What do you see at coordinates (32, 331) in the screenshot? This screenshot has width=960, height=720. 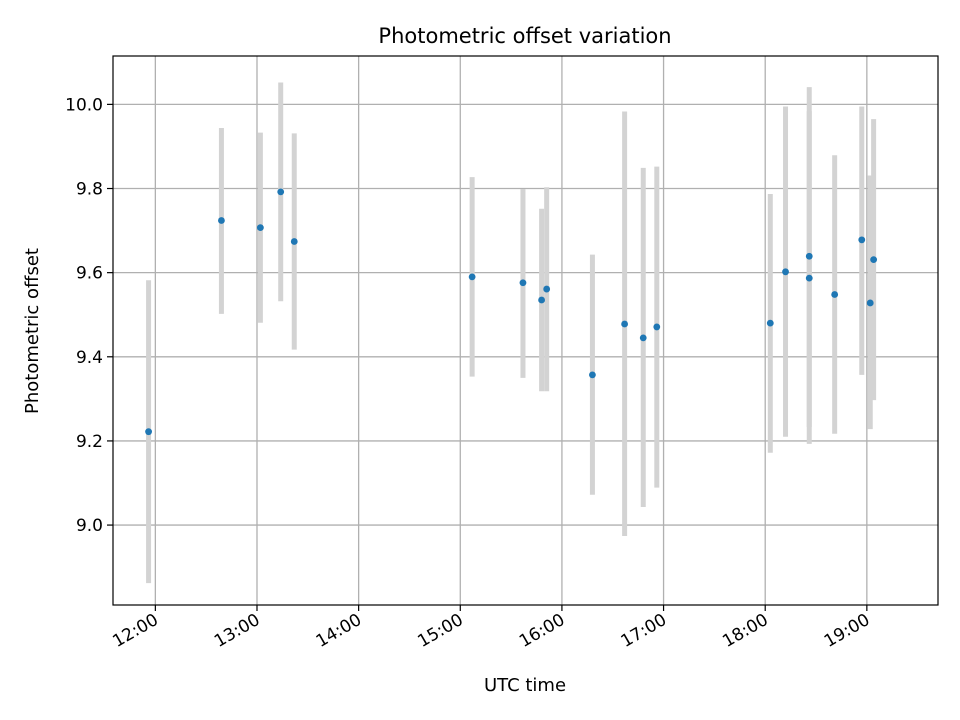 I see `y-axis-label: Photometric offset` at bounding box center [32, 331].